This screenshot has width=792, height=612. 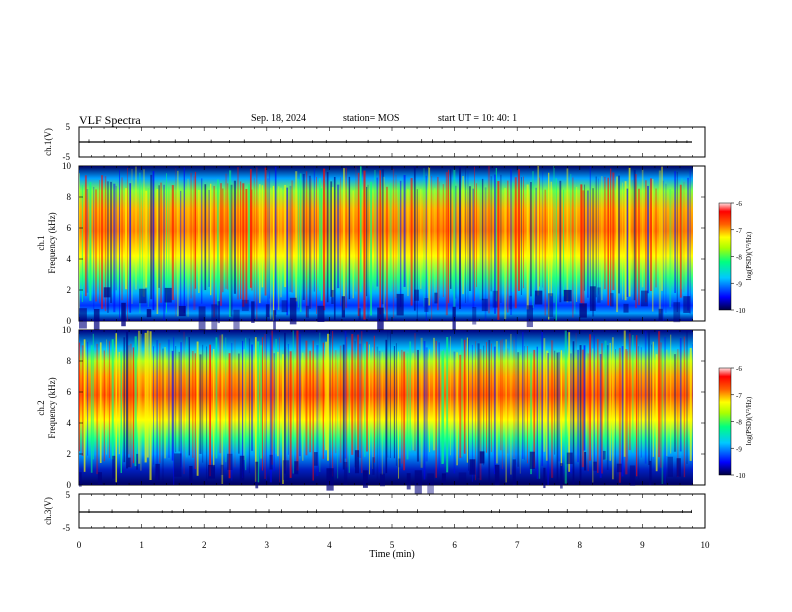 What do you see at coordinates (52, 407) in the screenshot?
I see `ch2-freq-ylabel: Frequency (kHz)` at bounding box center [52, 407].